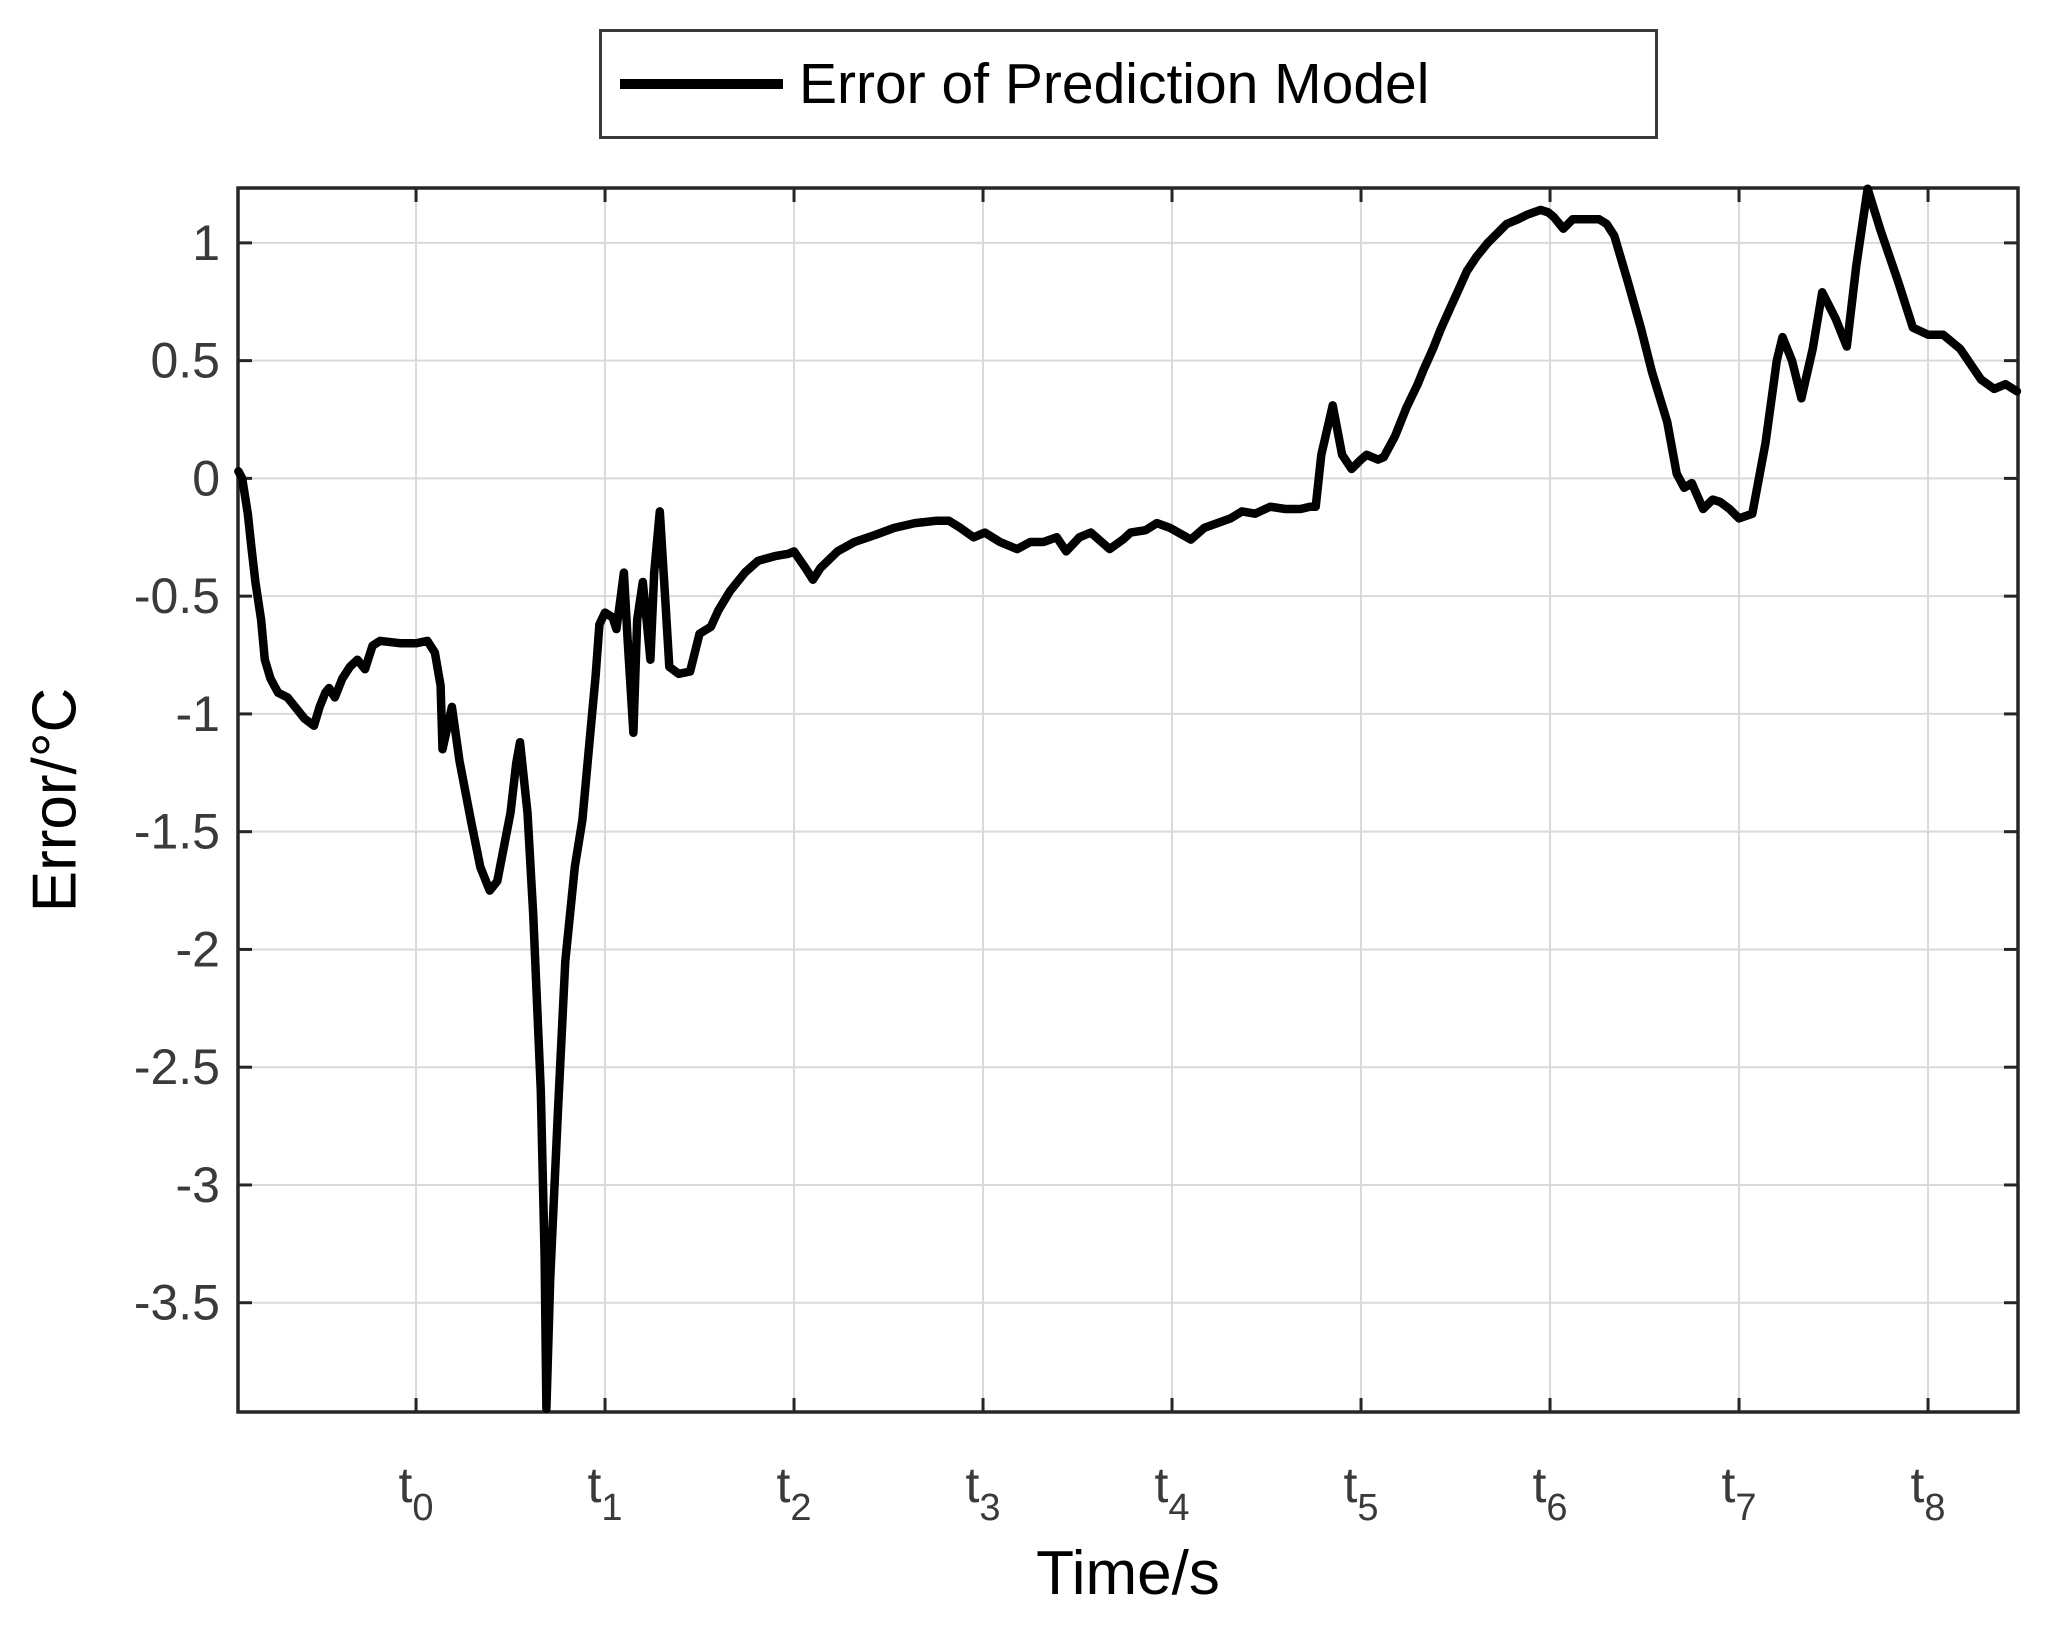 The image size is (2051, 1637). I want to click on x-tick-label: t1, so click(605, 1493).